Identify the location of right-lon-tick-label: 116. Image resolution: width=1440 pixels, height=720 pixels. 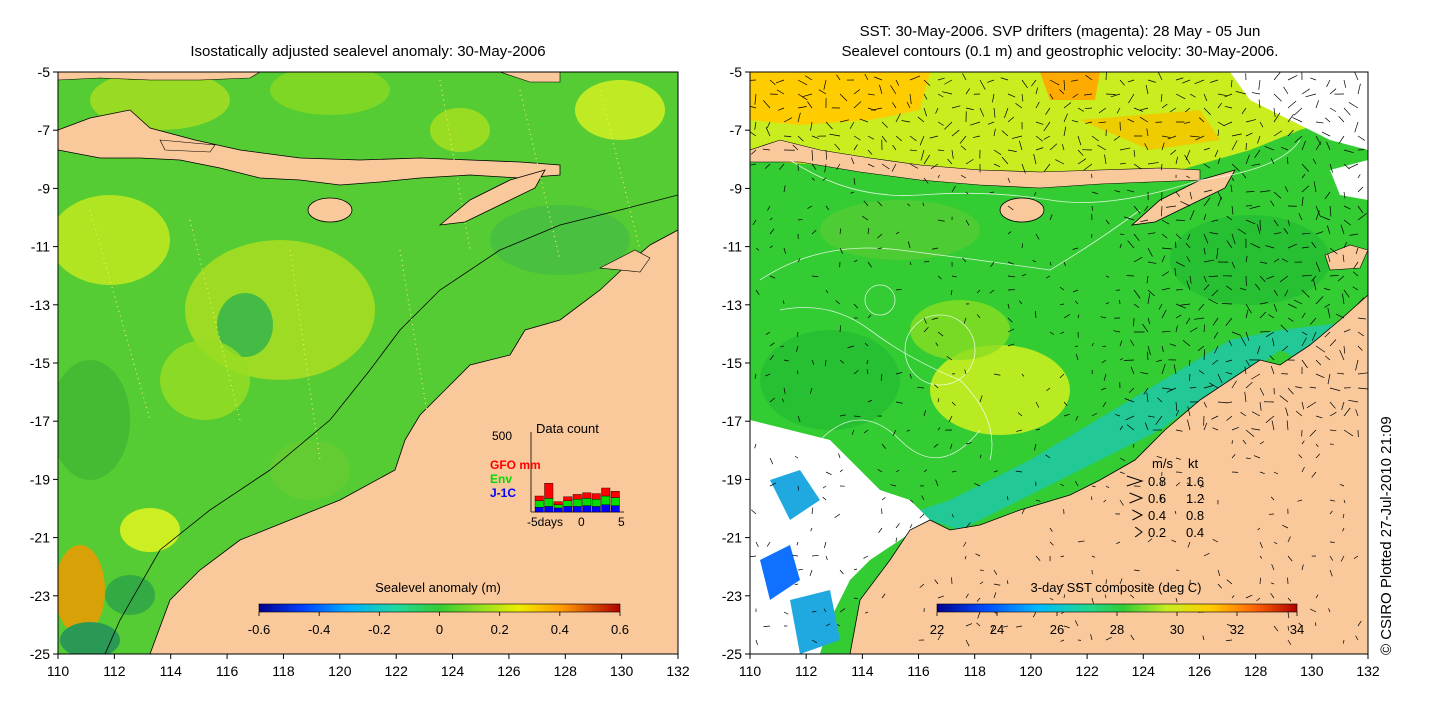
(918, 671).